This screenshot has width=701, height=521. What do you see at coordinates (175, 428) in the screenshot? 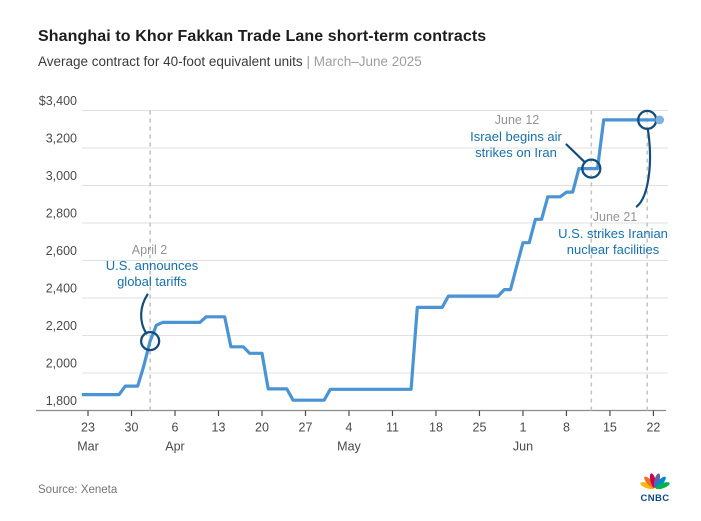
I see `x-tick-label: 6` at bounding box center [175, 428].